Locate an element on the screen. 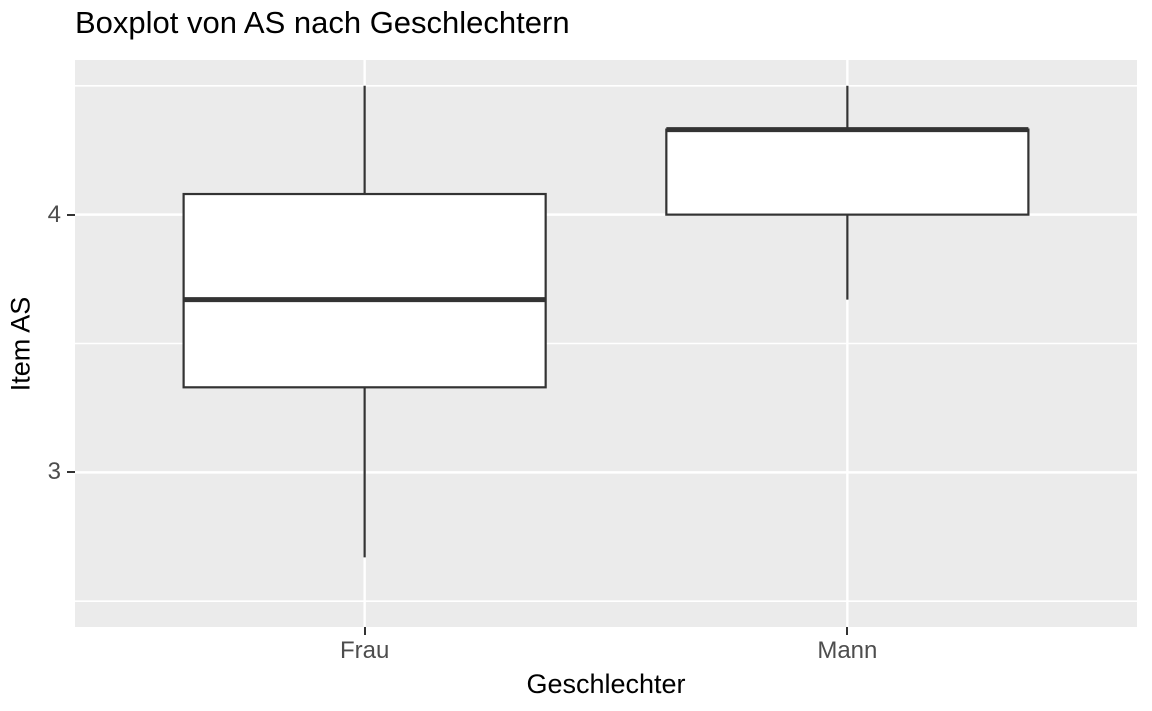 The image size is (1152, 711). chart-title: Boxplot von AS nach Geschlechtern is located at coordinates (322, 22).